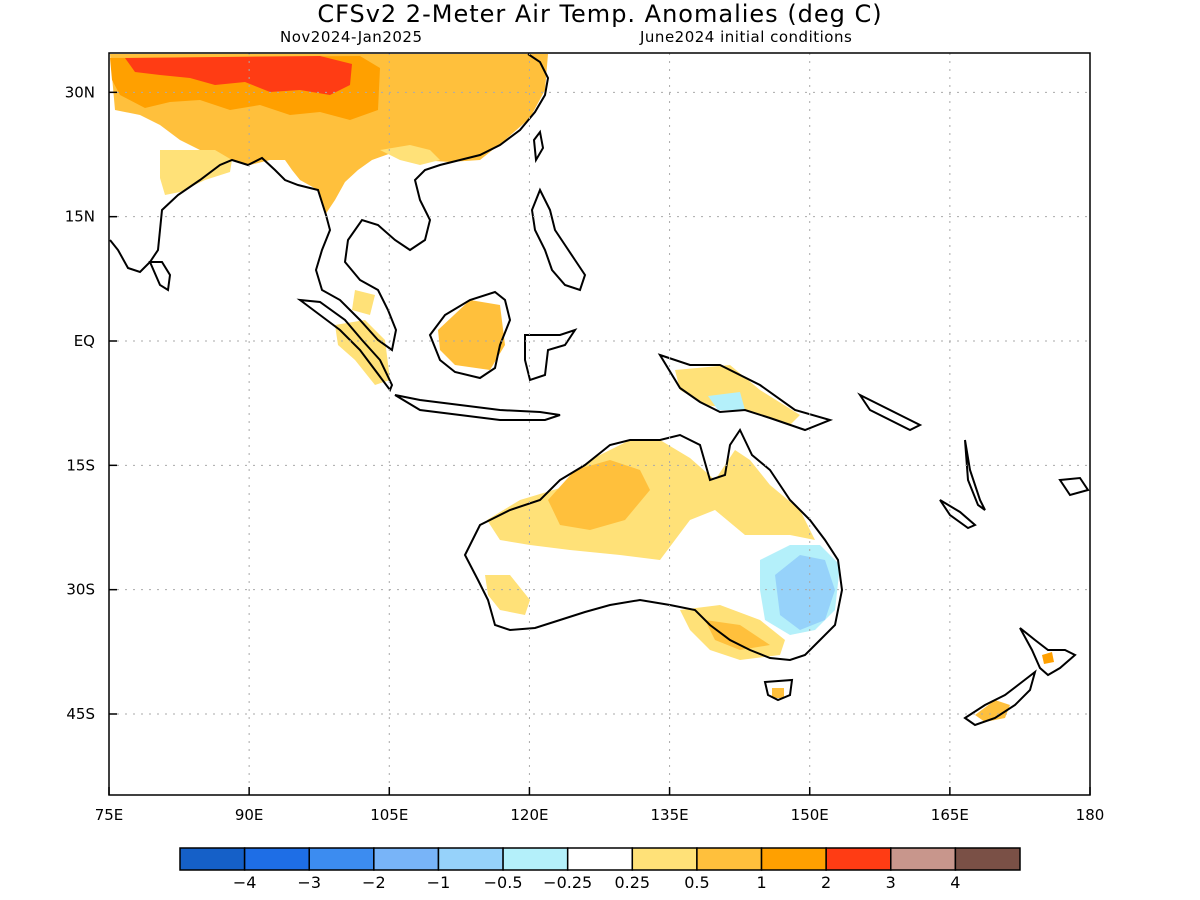 The image size is (1200, 900). What do you see at coordinates (696, 882) in the screenshot?
I see `colorbar-label: 0.5` at bounding box center [696, 882].